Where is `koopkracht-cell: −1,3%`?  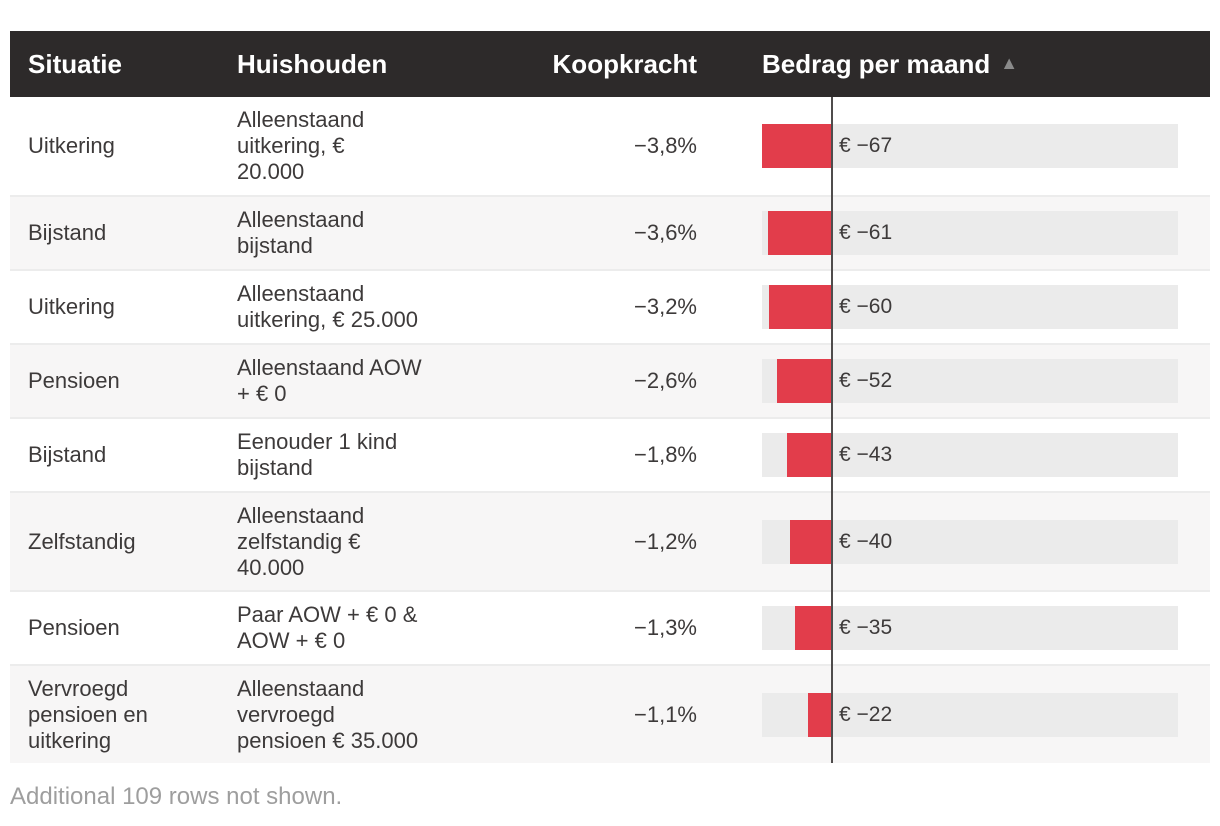
koopkracht-cell: −1,3% is located at coordinates (665, 627).